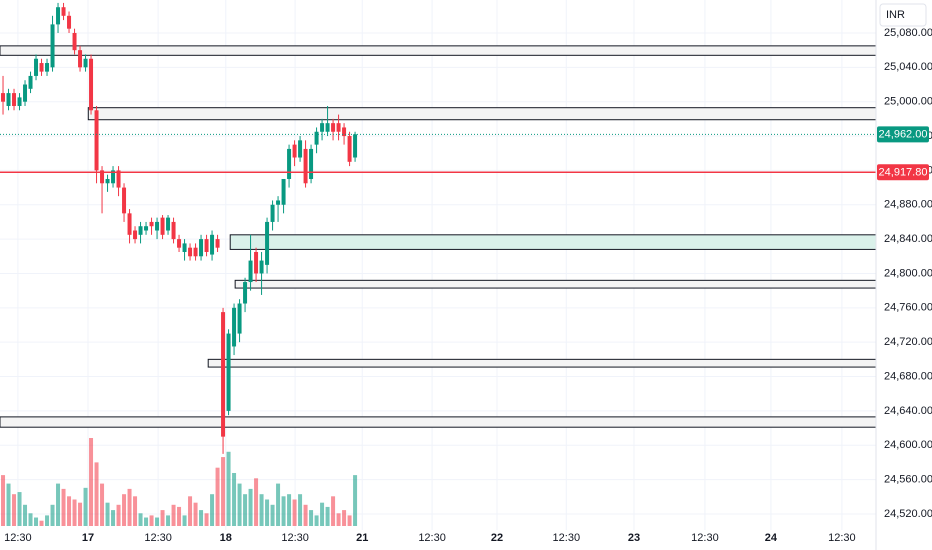  Describe the element at coordinates (908, 411) in the screenshot. I see `y-tick-label: 24,640.00` at that location.